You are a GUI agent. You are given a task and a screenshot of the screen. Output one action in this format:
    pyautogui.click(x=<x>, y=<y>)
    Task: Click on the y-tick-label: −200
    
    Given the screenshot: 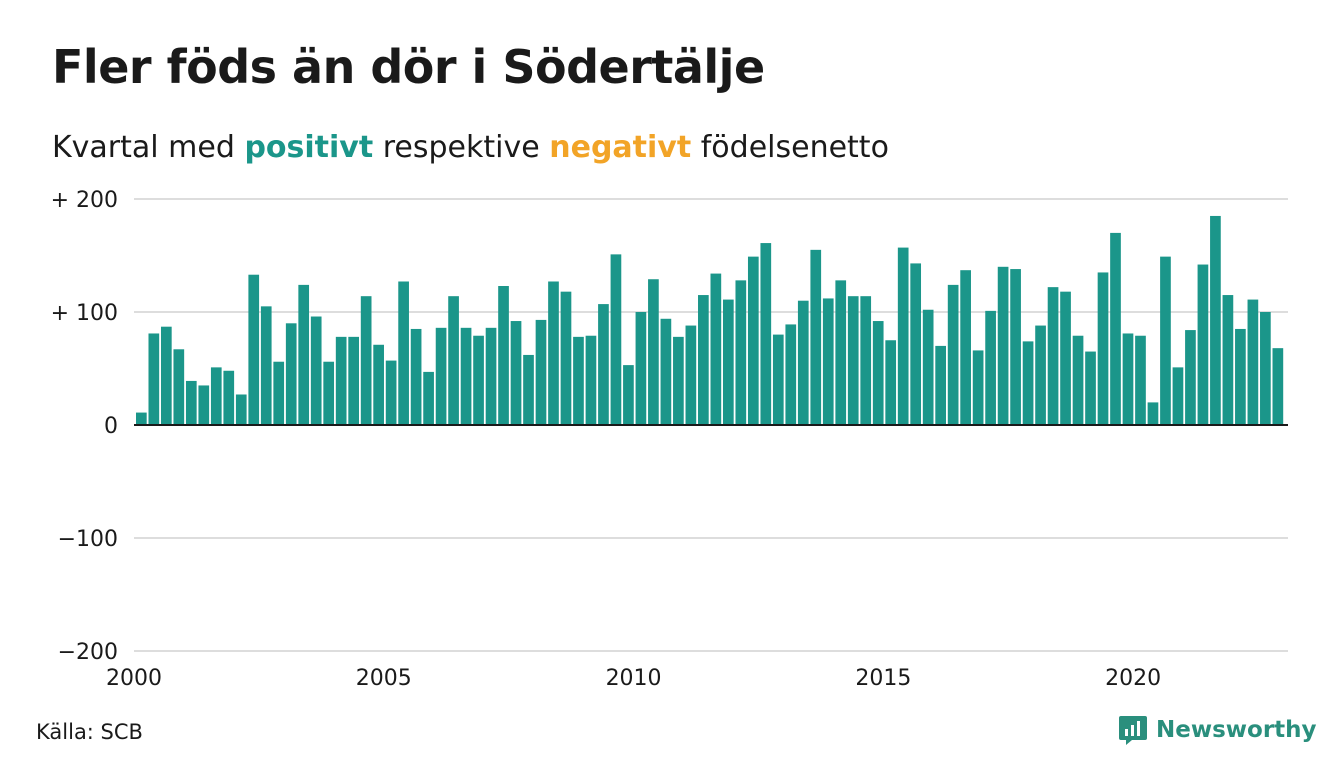 What is the action you would take?
    pyautogui.click(x=88, y=652)
    